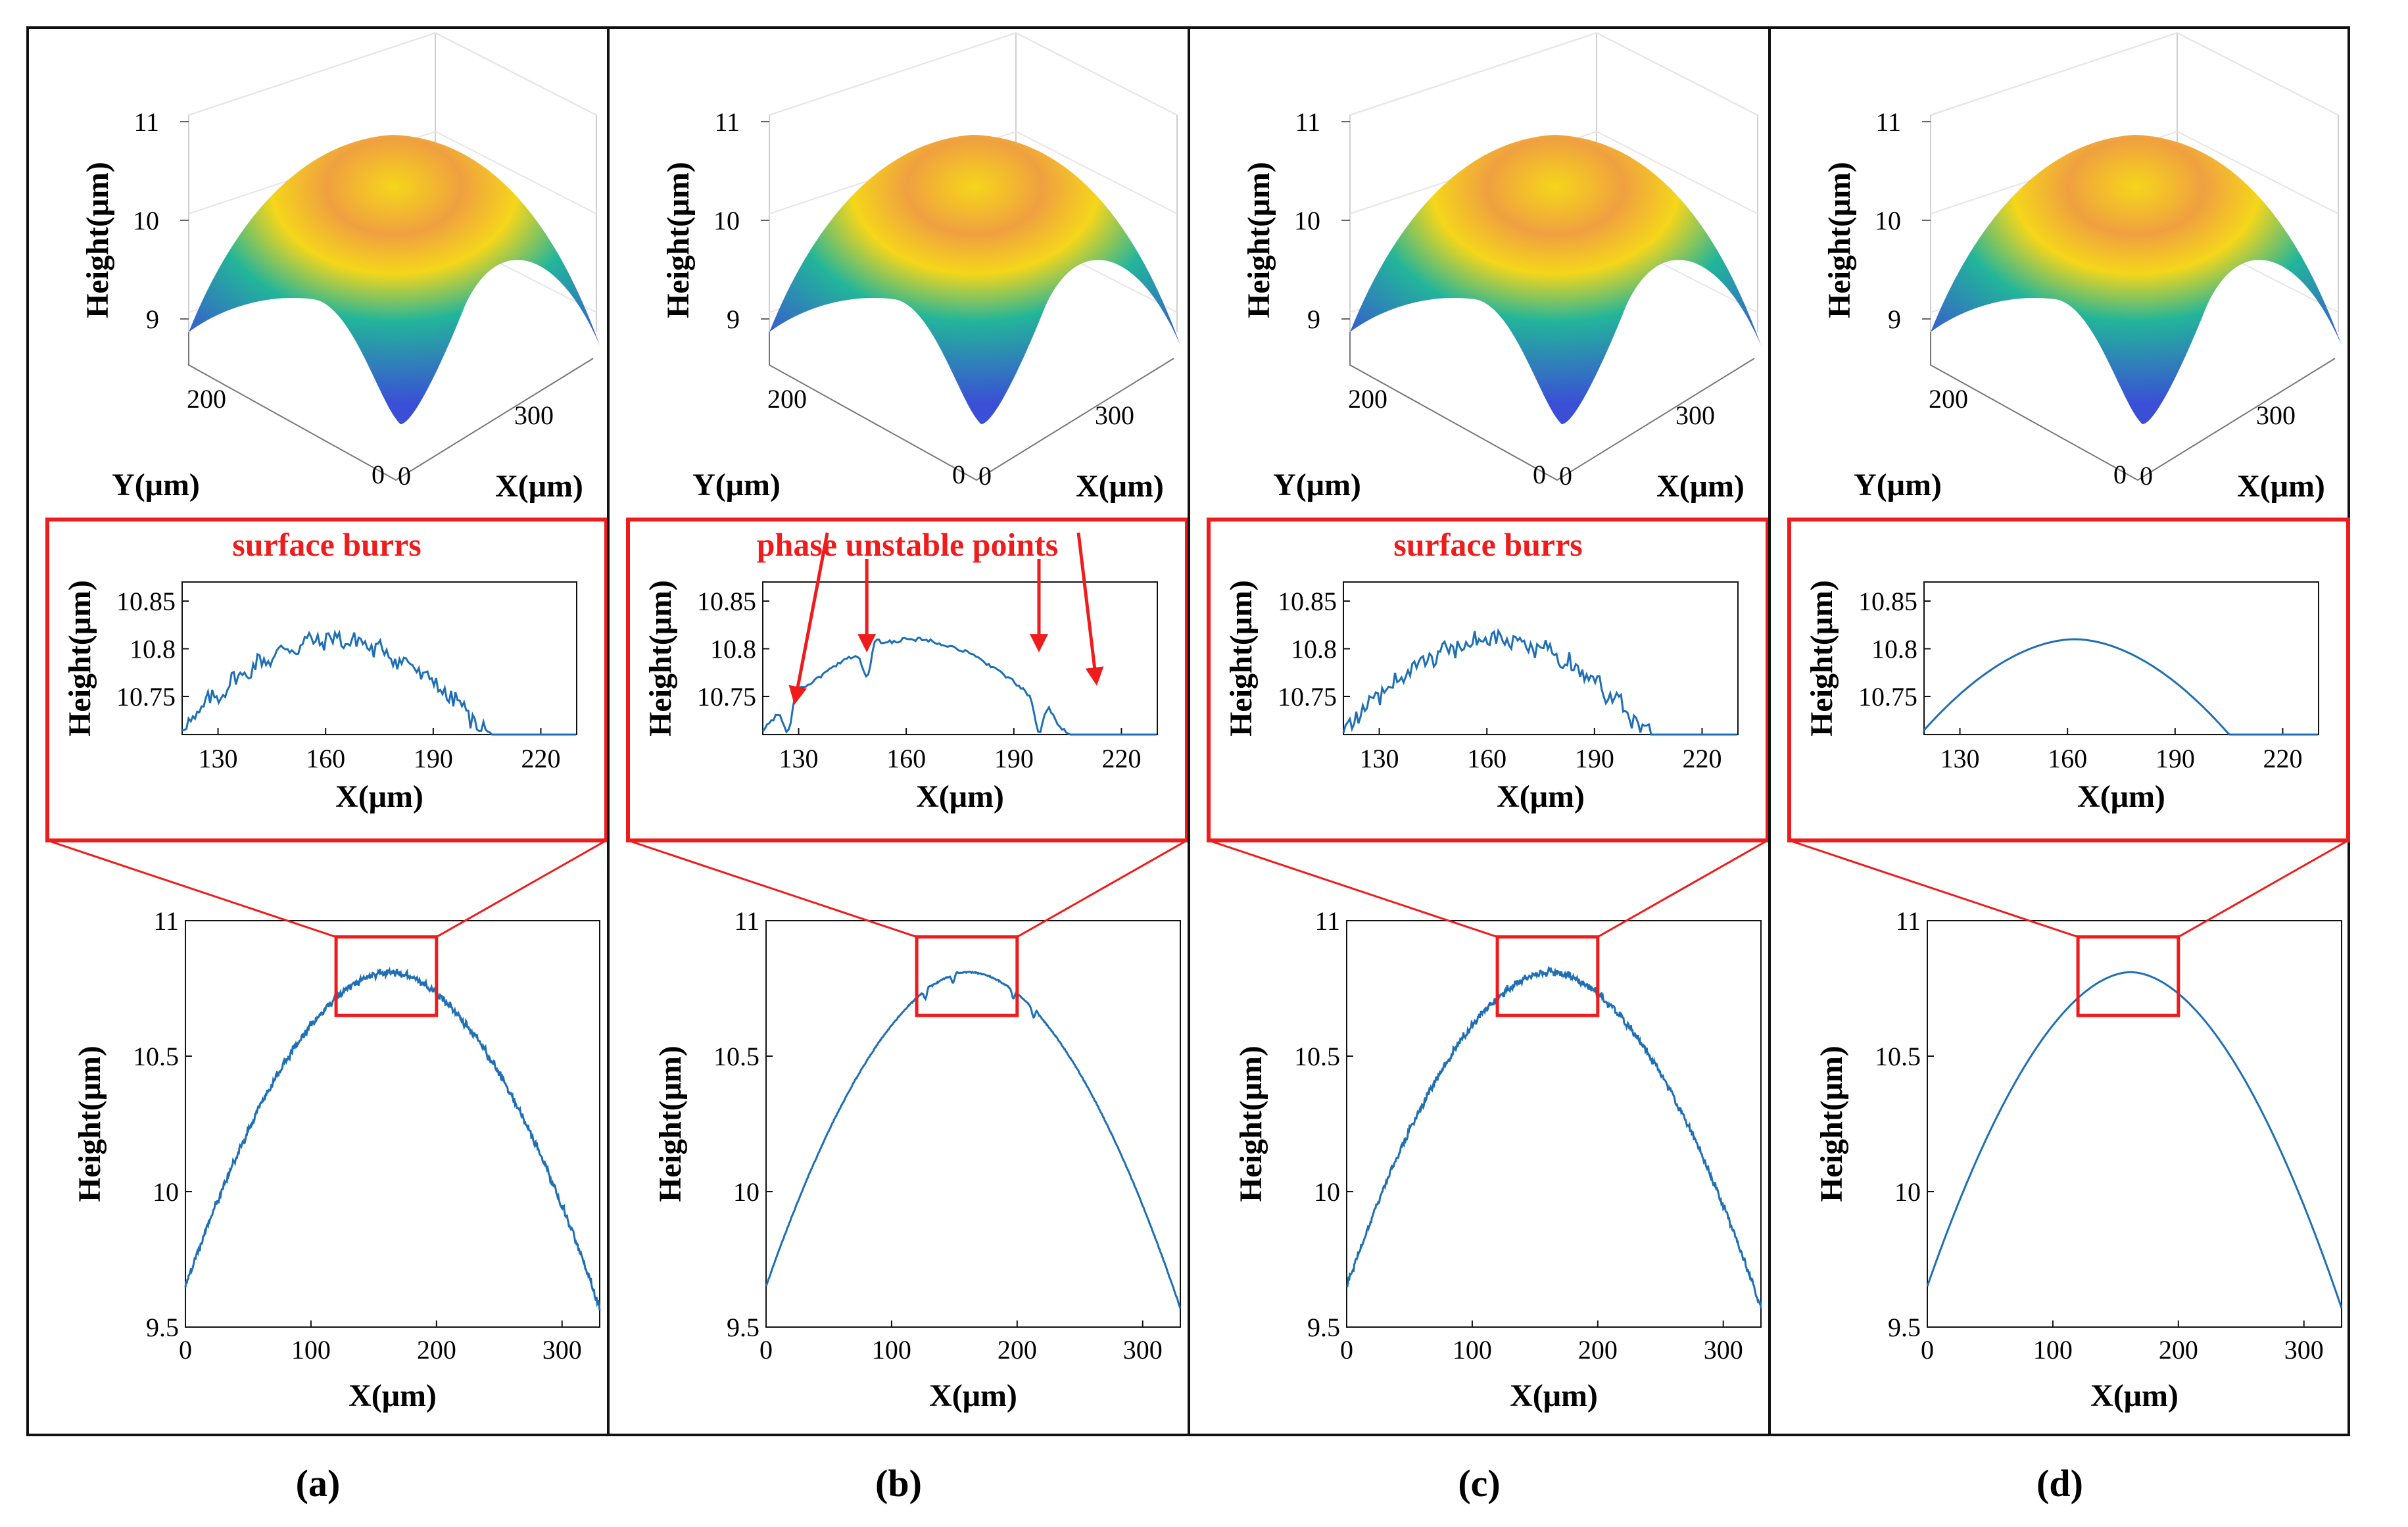 Image resolution: width=2408 pixels, height=1527 pixels. What do you see at coordinates (726, 697) in the screenshot?
I see `zoom-y-tick-label: 10.75` at bounding box center [726, 697].